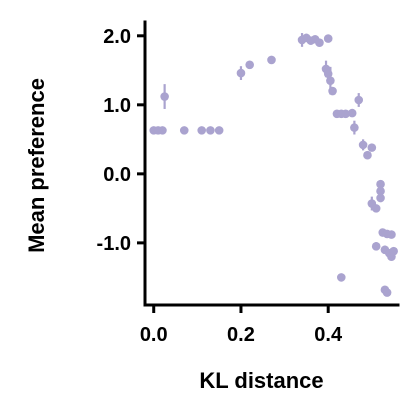  Describe the element at coordinates (117, 106) in the screenshot. I see `y-tick-label: 1.0` at that location.